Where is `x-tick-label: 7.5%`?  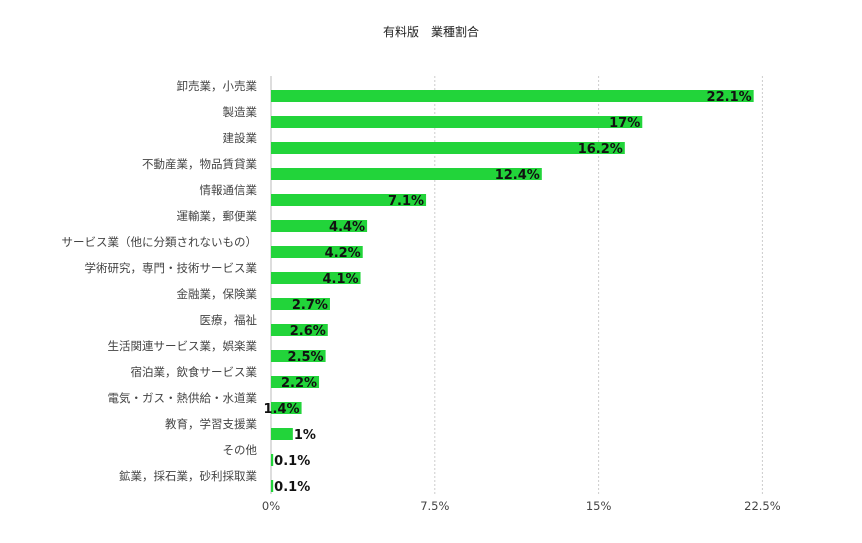
x-tick-label: 7.5% is located at coordinates (434, 506).